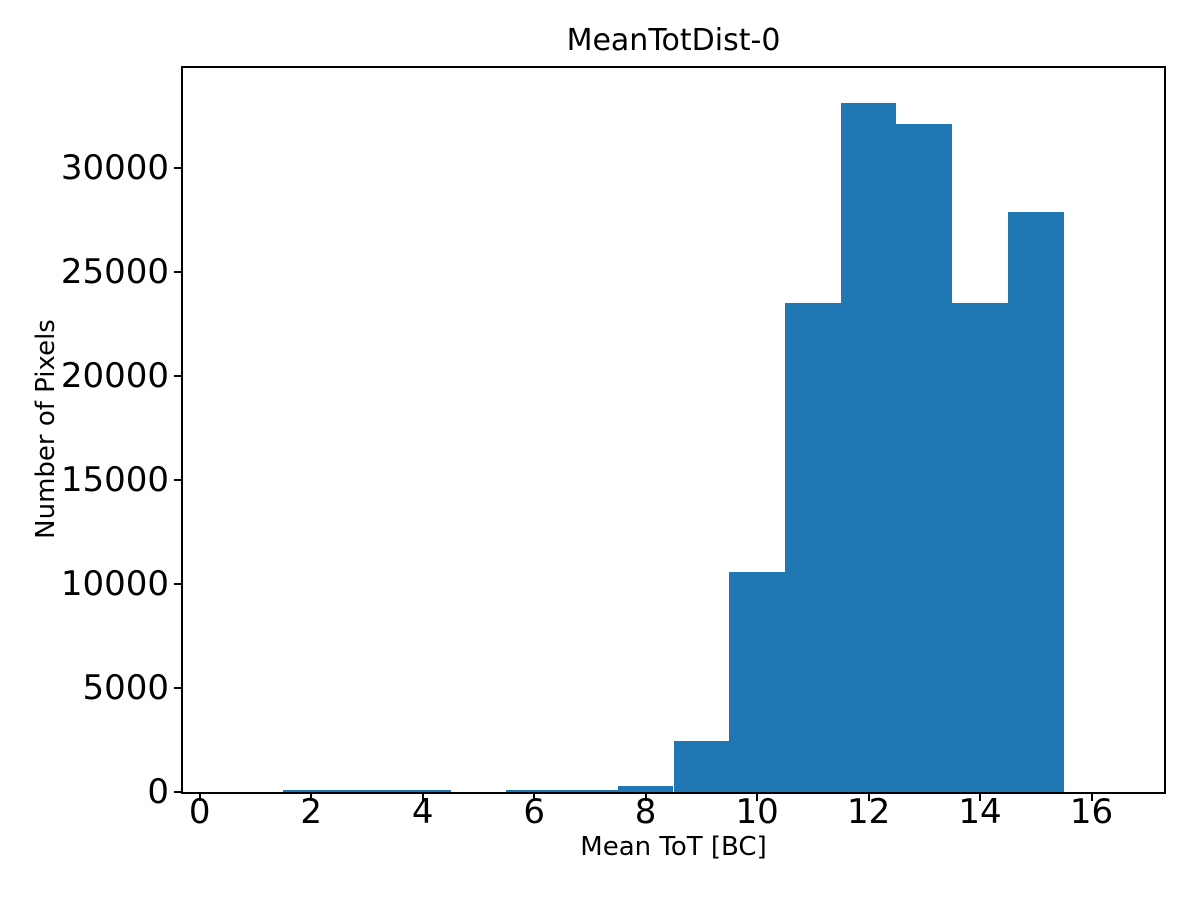 This screenshot has width=1200, height=900. Describe the element at coordinates (534, 812) in the screenshot. I see `x-tick-label: 6` at that location.